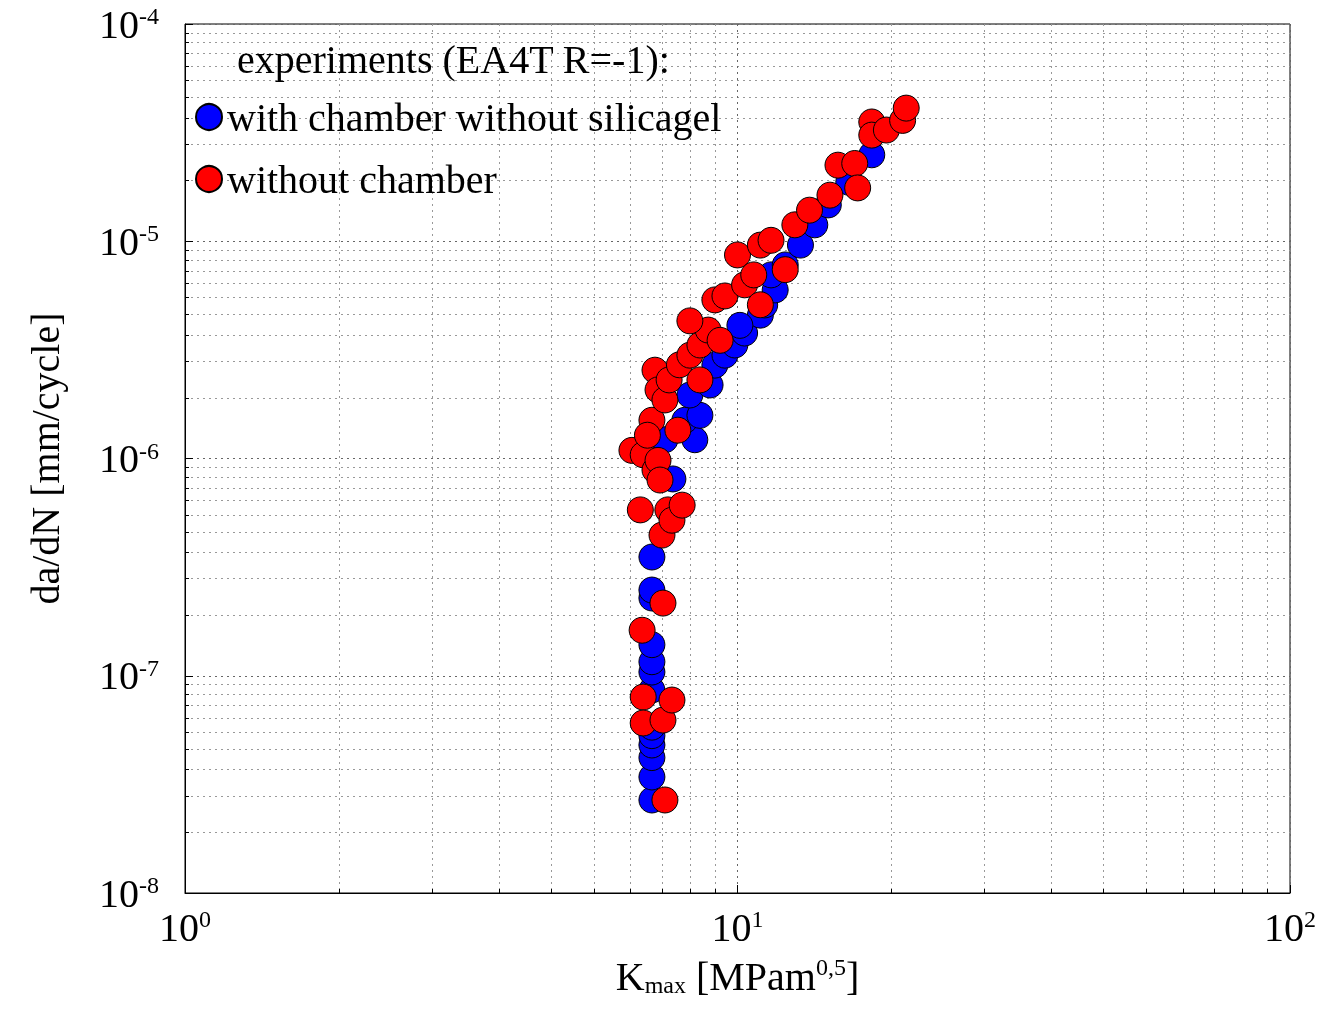 This screenshot has width=1320, height=1021. What do you see at coordinates (474, 117) in the screenshot?
I see `legend-label: with chamber without silicagel` at bounding box center [474, 117].